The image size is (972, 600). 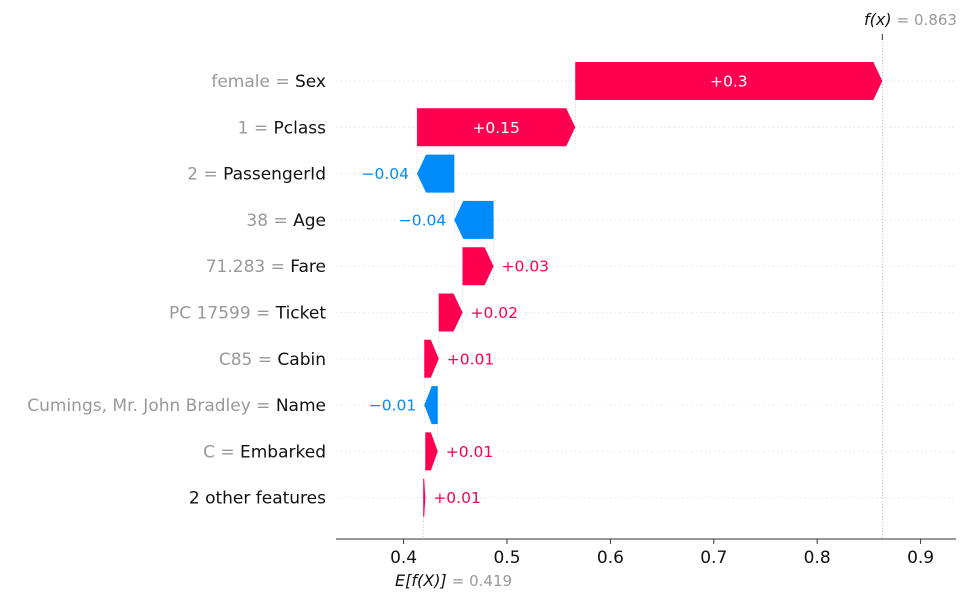 What do you see at coordinates (646, 553) in the screenshot?
I see `x-axis: 0.4 0.5 0.6 0.7 0.8 0.9` at bounding box center [646, 553].